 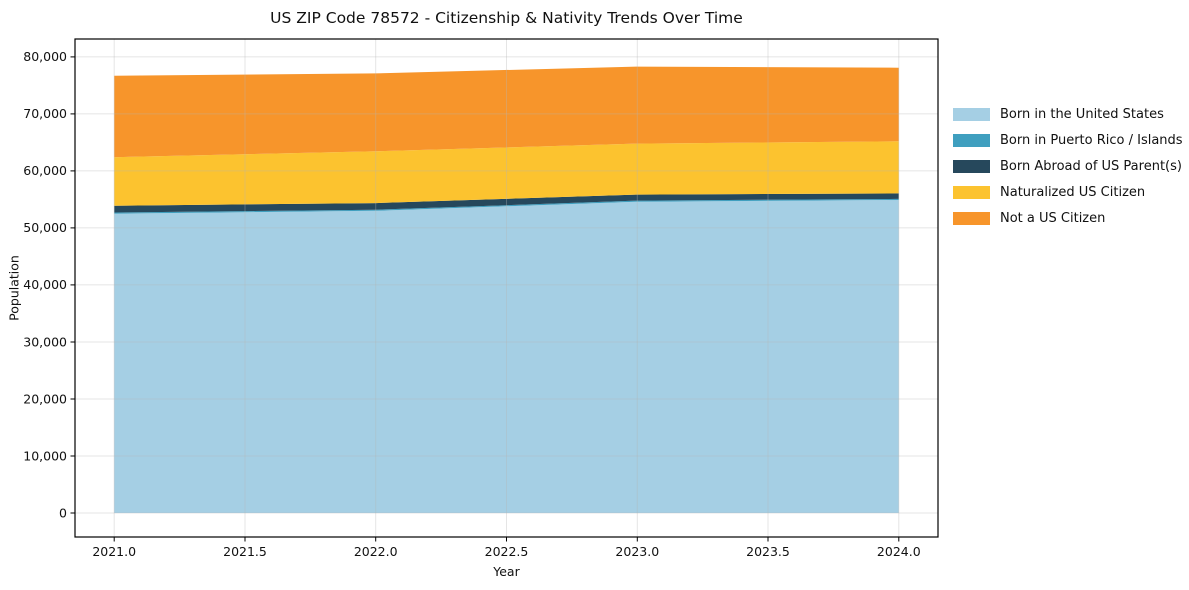 What do you see at coordinates (45, 284) in the screenshot?
I see `y-tick-label: 40,000` at bounding box center [45, 284].